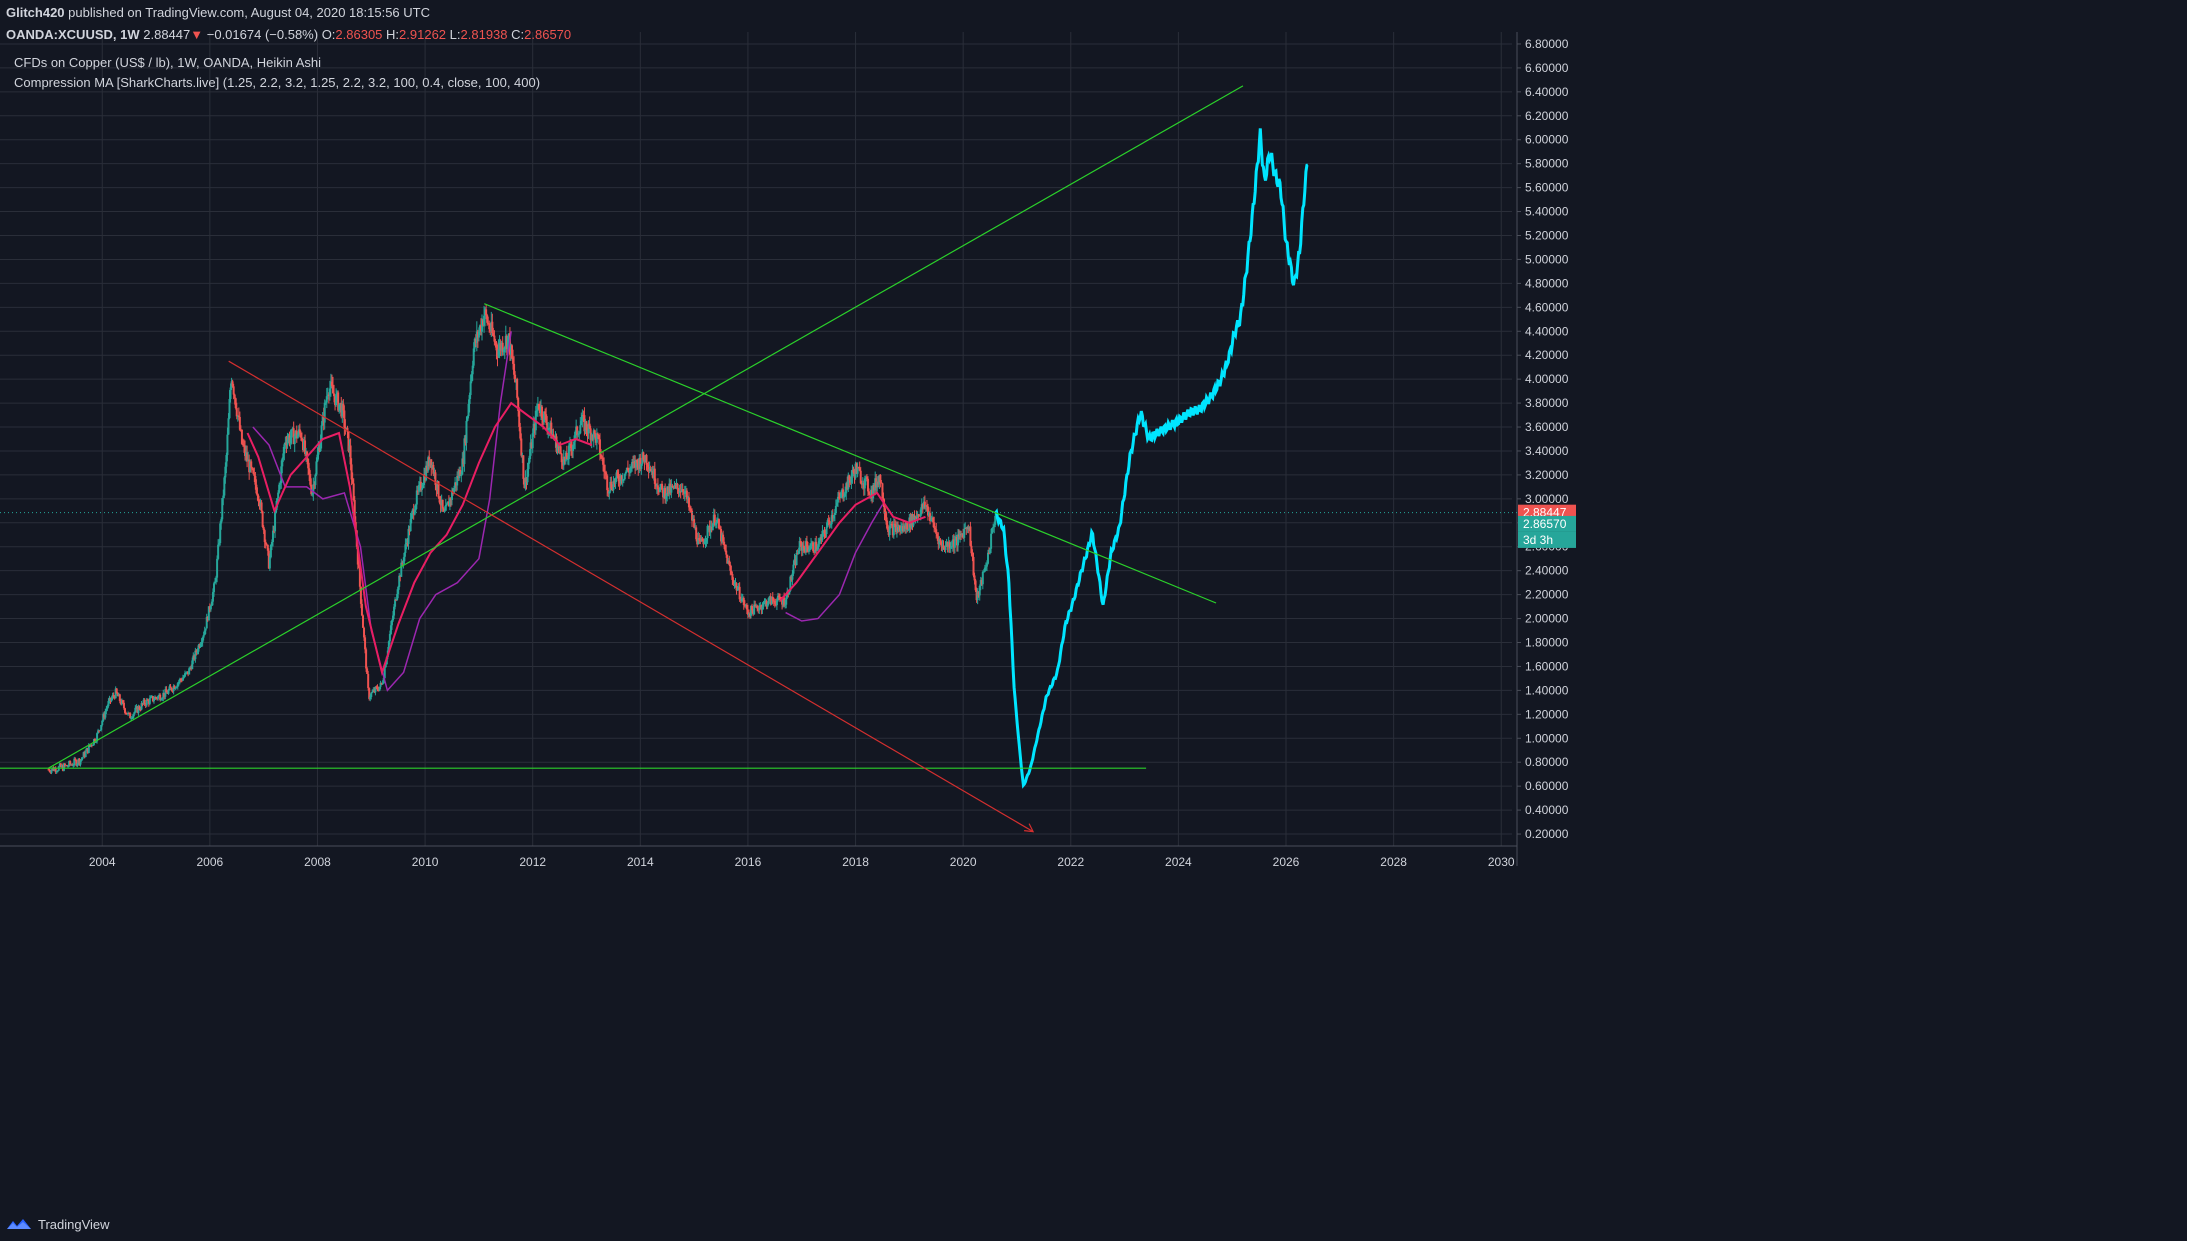  What do you see at coordinates (1547, 403) in the screenshot?
I see `y-tick-label: 3.80000` at bounding box center [1547, 403].